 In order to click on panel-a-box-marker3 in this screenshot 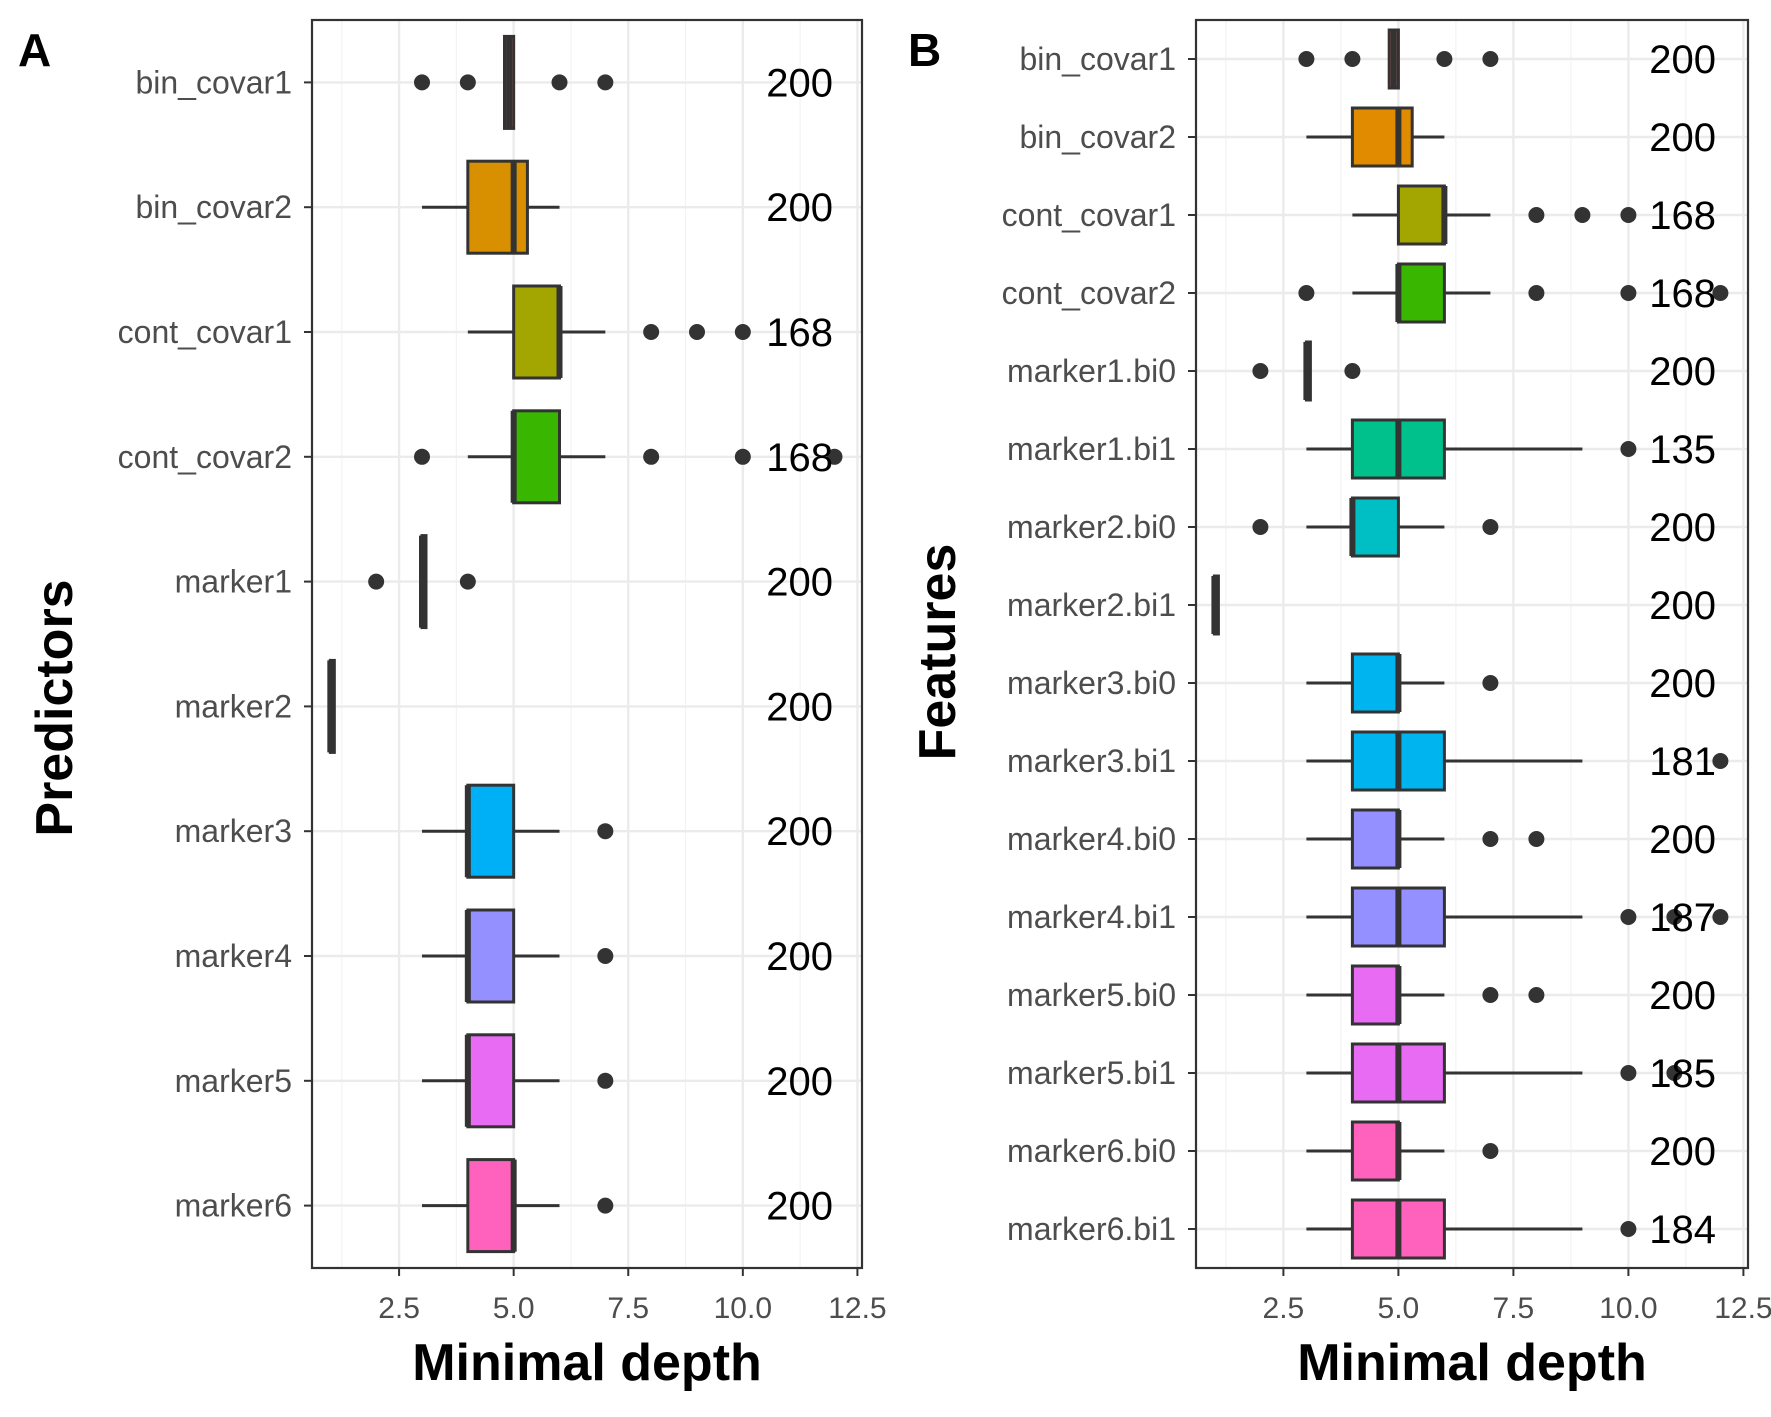, I will do `click(518, 831)`.